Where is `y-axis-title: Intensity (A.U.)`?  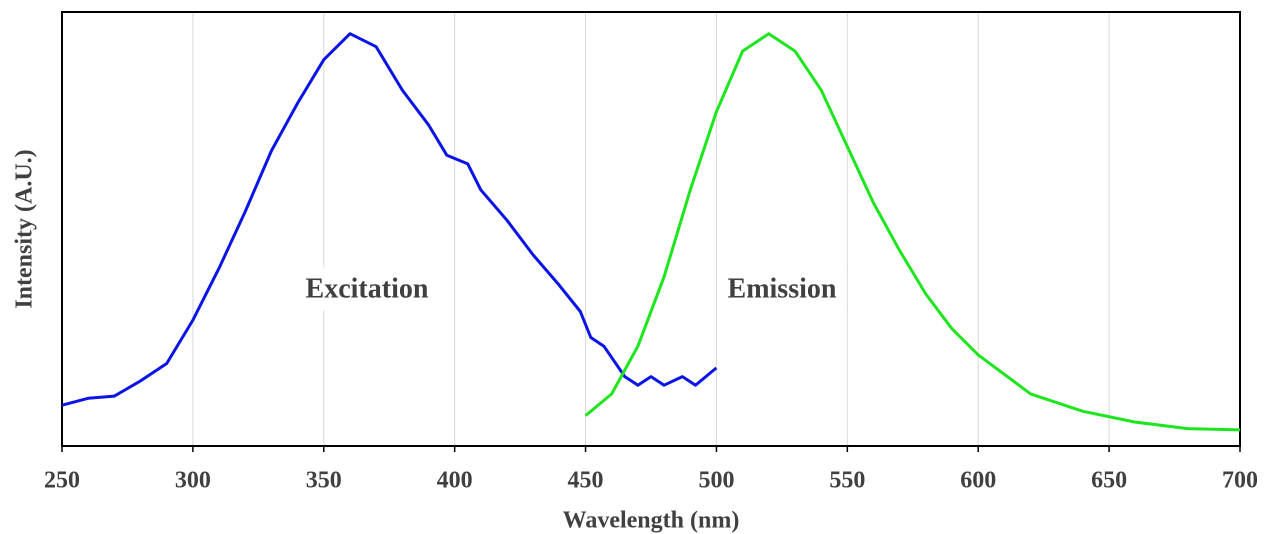 y-axis-title: Intensity (A.U.) is located at coordinates (25, 228).